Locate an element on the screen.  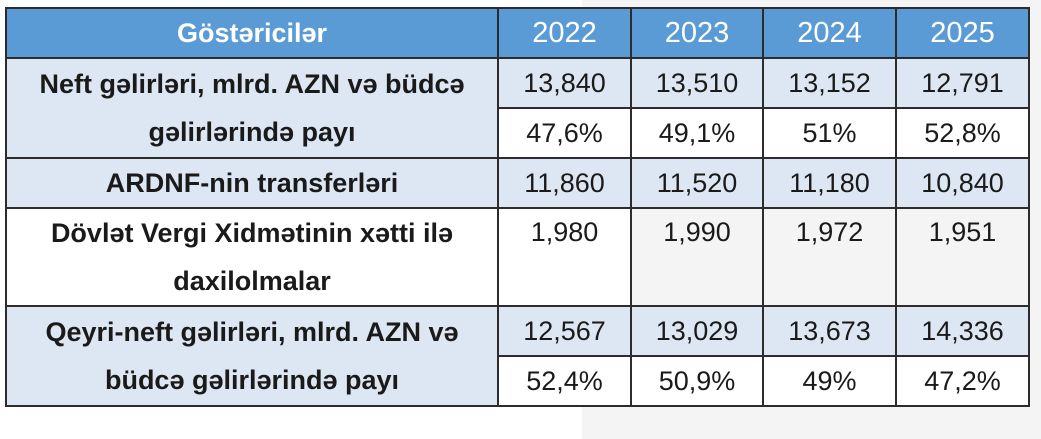
cell-tax-2022: 1,980 is located at coordinates (564, 257).